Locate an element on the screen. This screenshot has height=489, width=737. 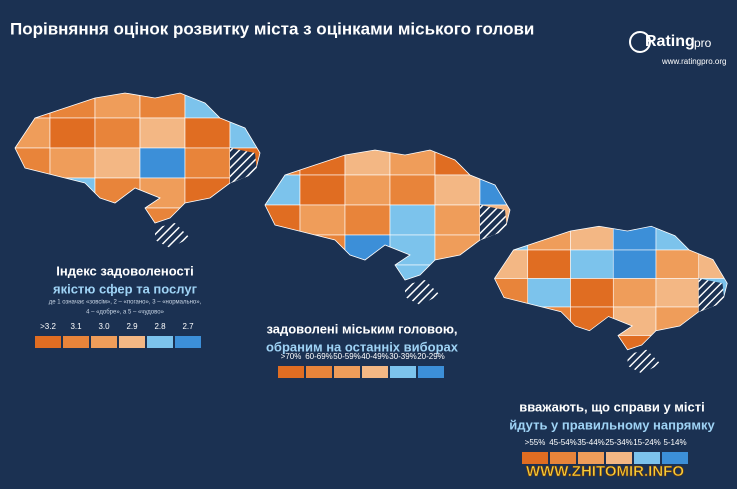
legend-label: 30-39% is located at coordinates (403, 356).